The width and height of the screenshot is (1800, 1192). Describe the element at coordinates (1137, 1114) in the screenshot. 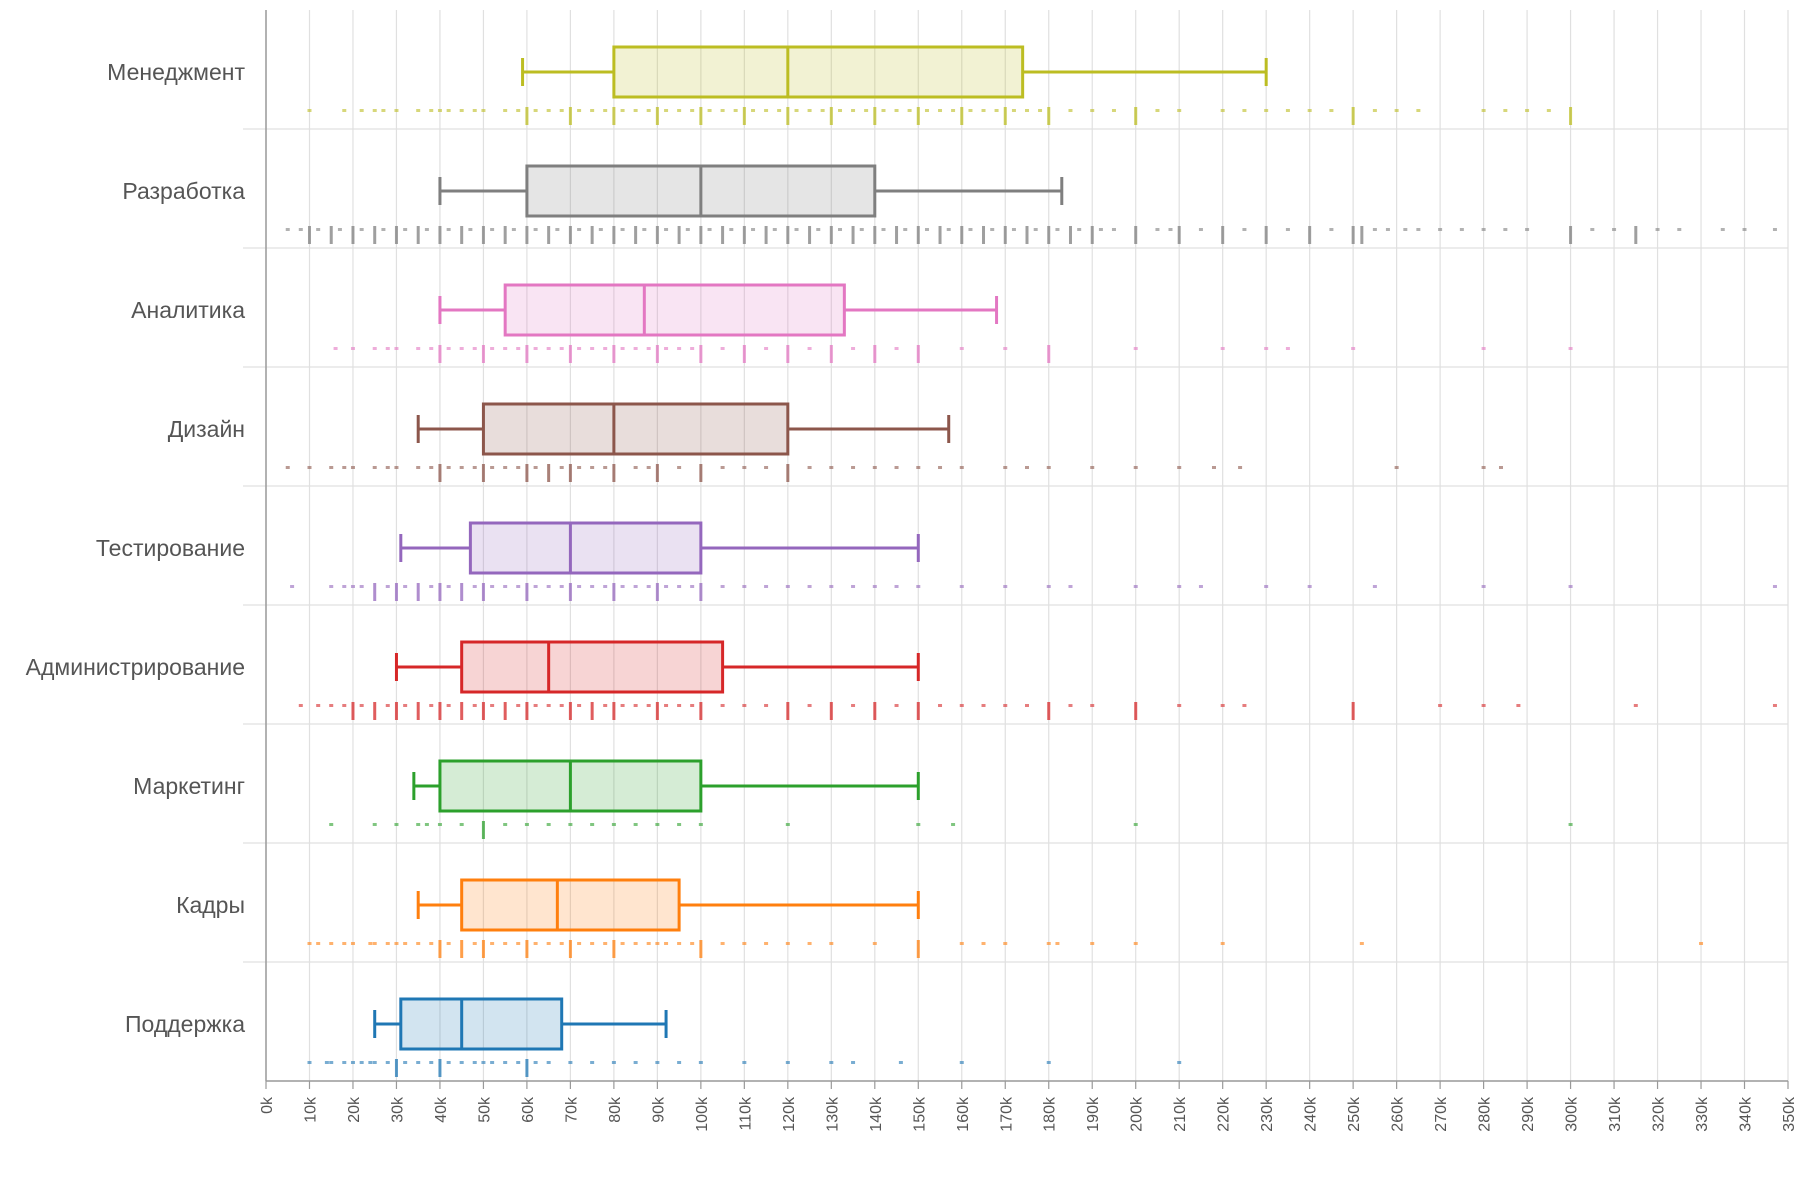

I see `x-tick-label: 200k` at that location.